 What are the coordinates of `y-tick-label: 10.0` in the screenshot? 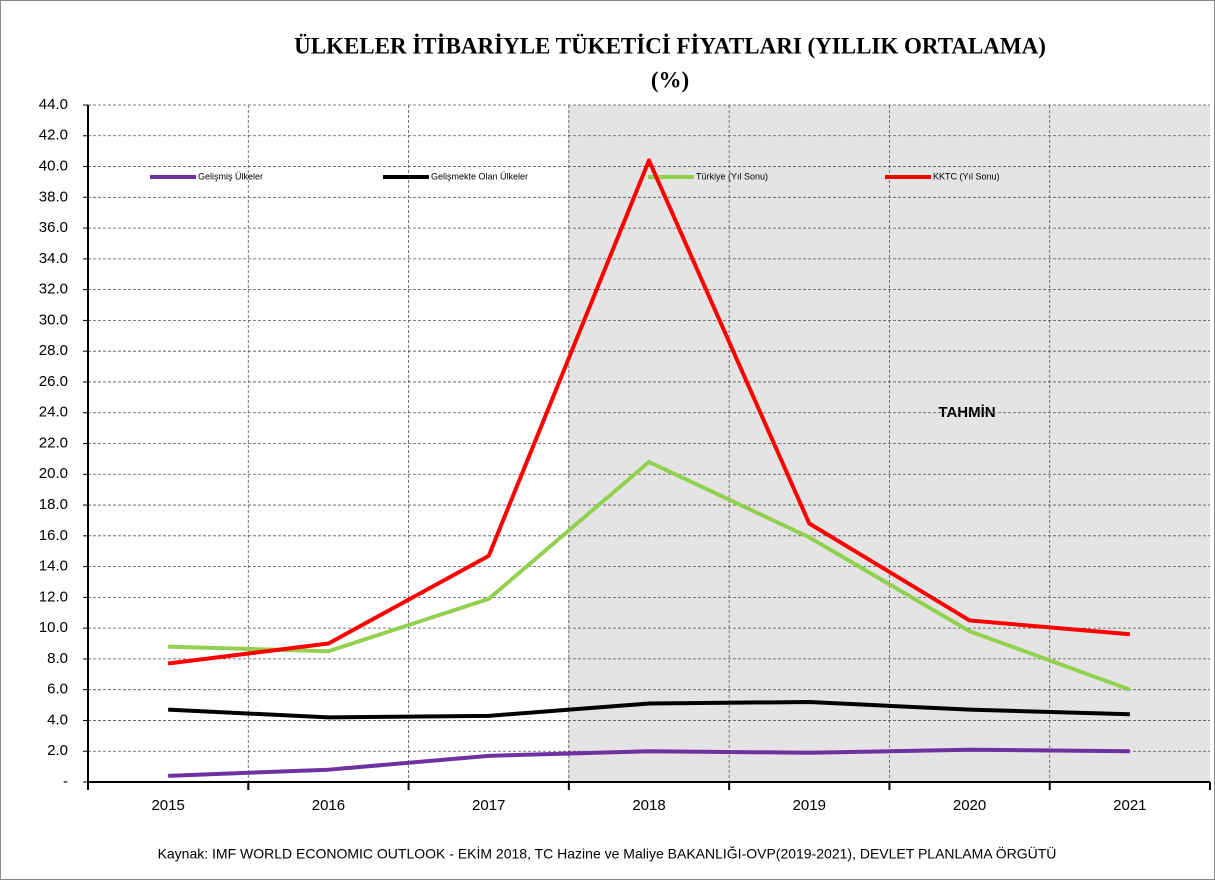 It's located at (53, 627).